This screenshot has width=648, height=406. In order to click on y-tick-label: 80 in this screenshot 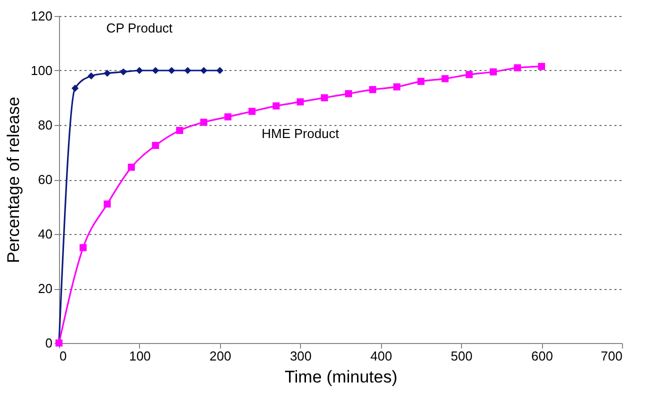, I will do `click(45, 125)`.